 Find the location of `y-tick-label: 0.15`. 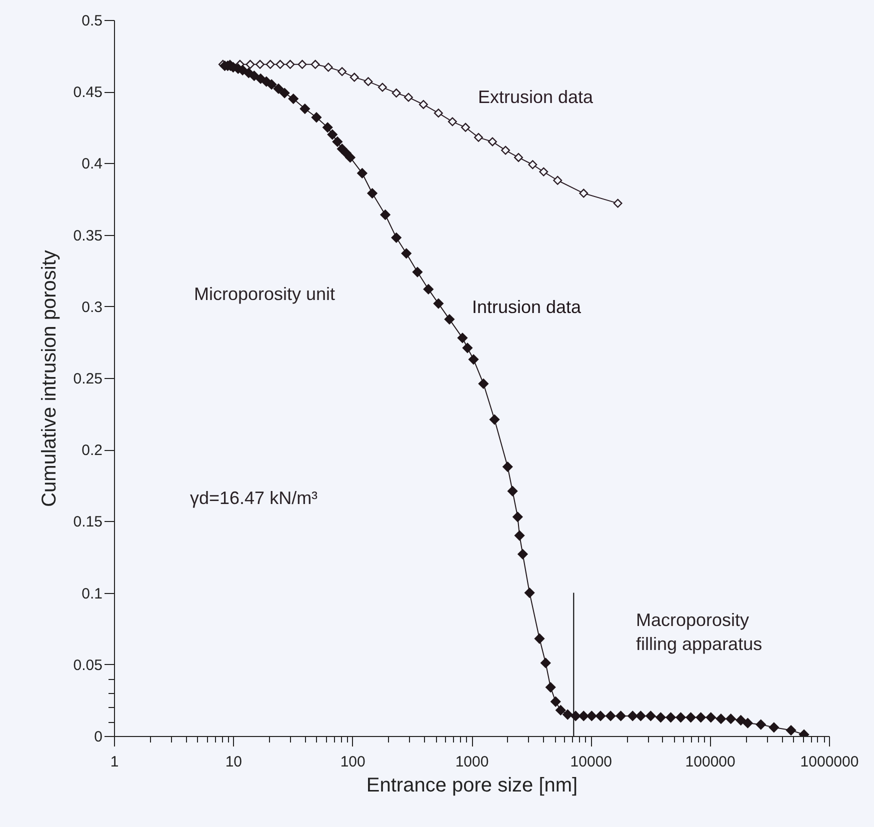

y-tick-label: 0.15 is located at coordinates (87, 522).